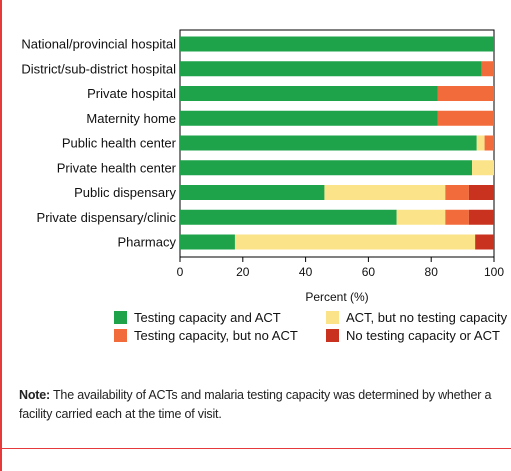 Image resolution: width=511 pixels, height=471 pixels. Describe the element at coordinates (180, 272) in the screenshot. I see `x-tick-label: 0` at that location.